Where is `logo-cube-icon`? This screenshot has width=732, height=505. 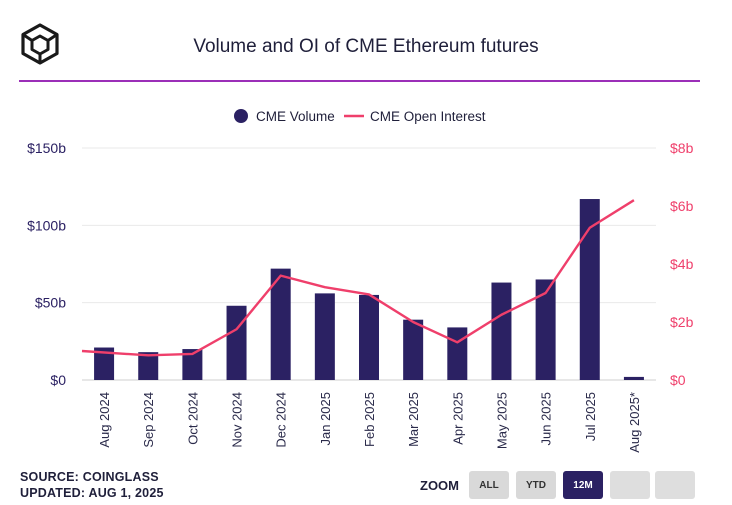 logo-cube-icon is located at coordinates (40, 44).